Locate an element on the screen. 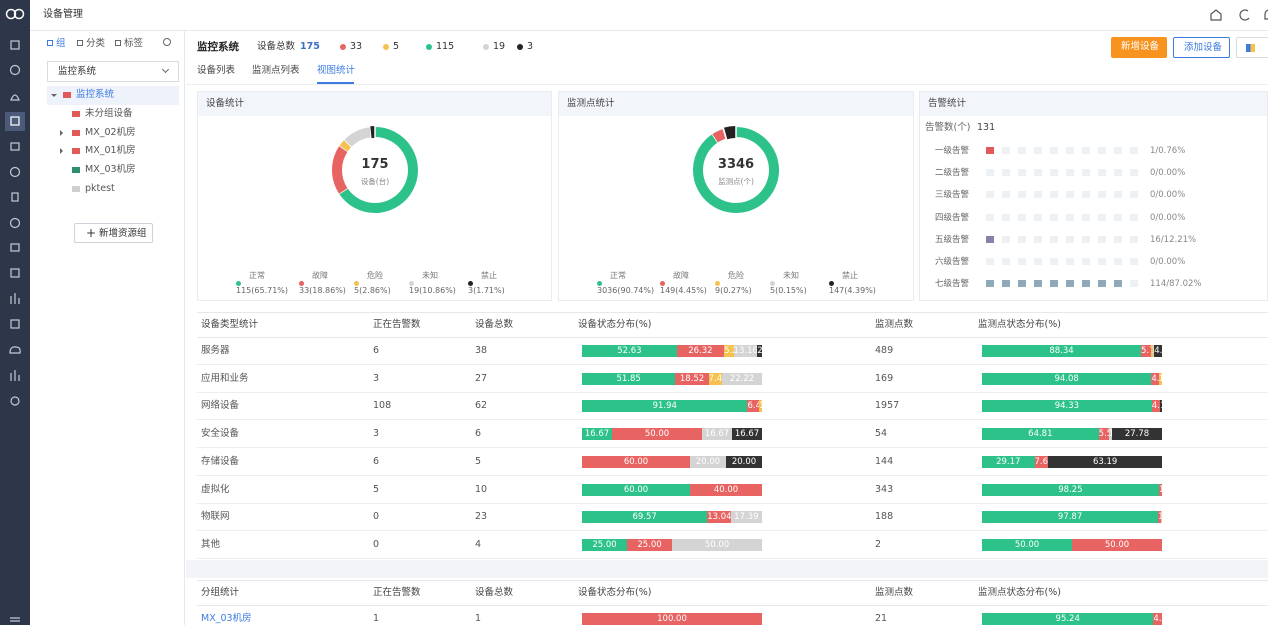 The width and height of the screenshot is (1268, 625). view-icon is located at coordinates (1250, 48).